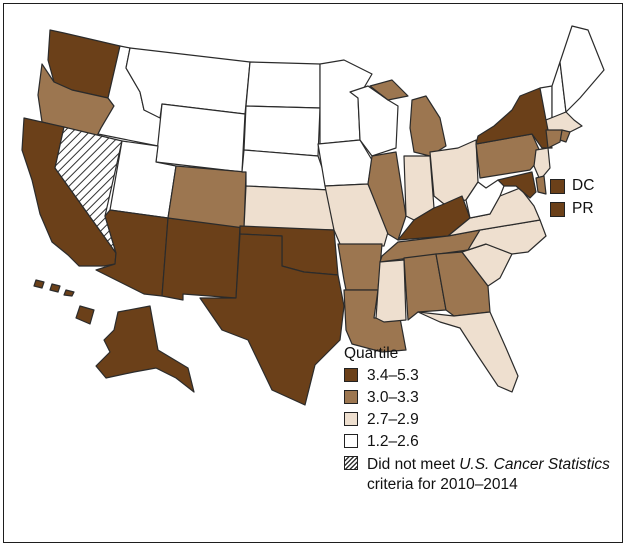  Describe the element at coordinates (145, 349) in the screenshot. I see `state-AK` at that location.